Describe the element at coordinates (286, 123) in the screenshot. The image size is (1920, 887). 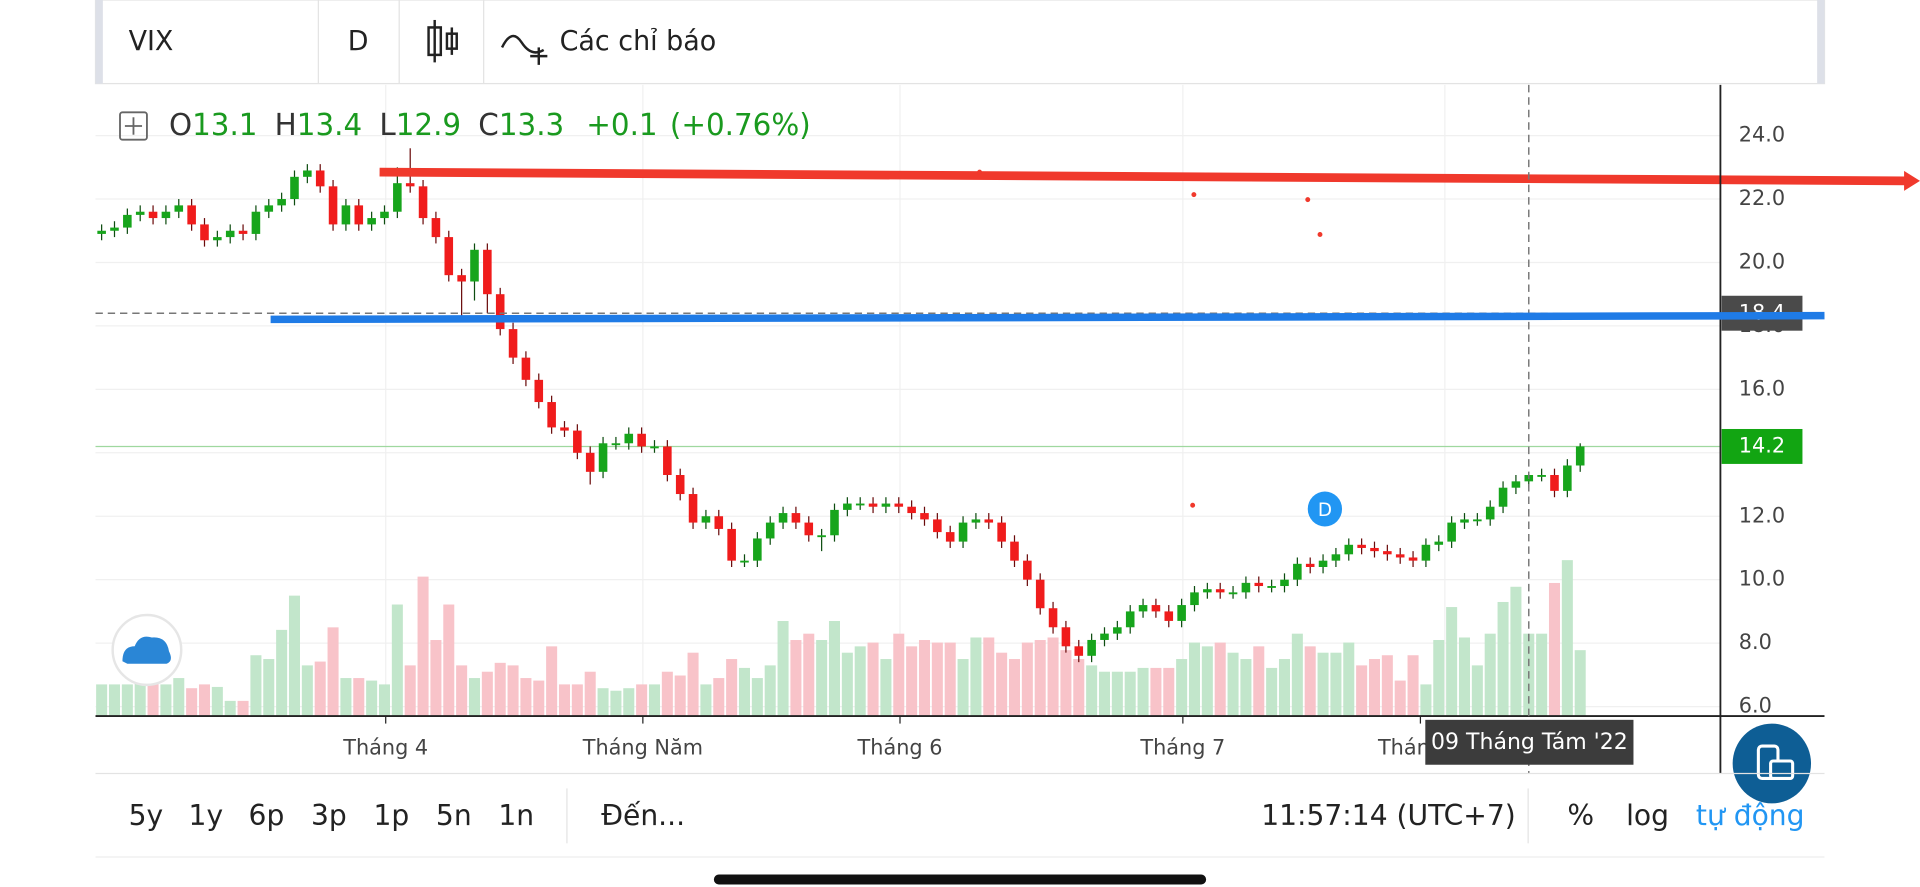
I see `legend-letter: H` at that location.